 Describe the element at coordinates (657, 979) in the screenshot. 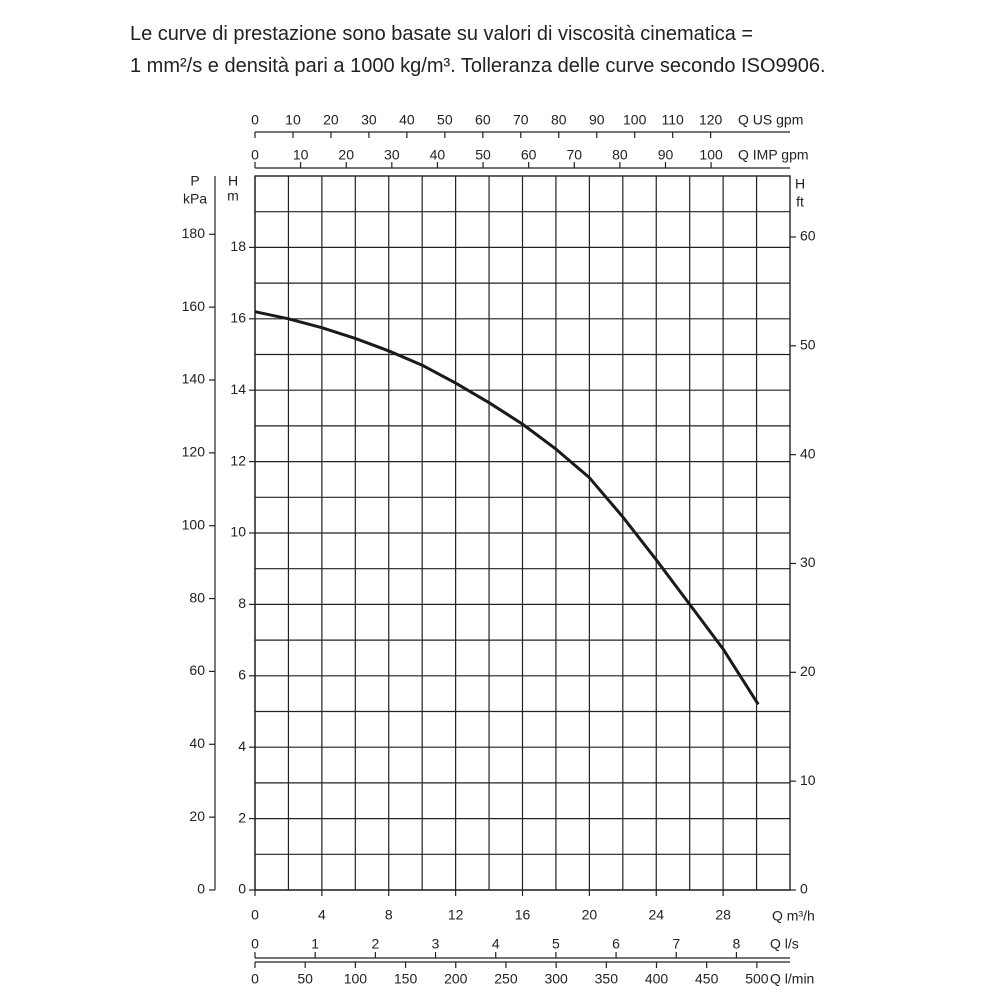

I see `axis-tick-label: 400` at that location.